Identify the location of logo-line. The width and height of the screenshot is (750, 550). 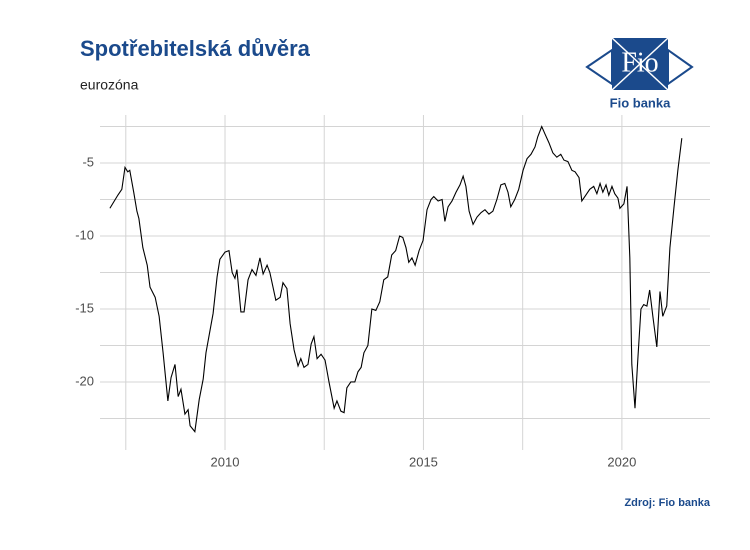
(640, 64).